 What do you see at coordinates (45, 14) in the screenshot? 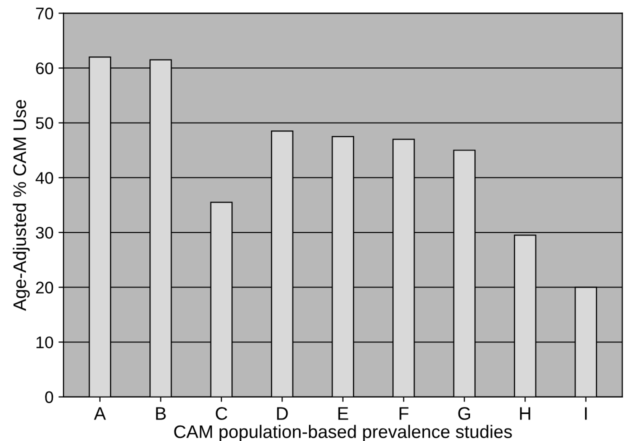
I see `y-tick-label: 70` at bounding box center [45, 14].